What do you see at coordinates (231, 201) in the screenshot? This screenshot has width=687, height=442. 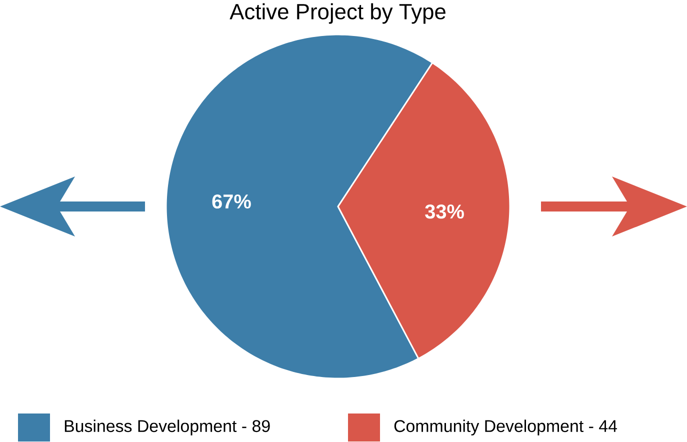 I see `data-label: 67%` at bounding box center [231, 201].